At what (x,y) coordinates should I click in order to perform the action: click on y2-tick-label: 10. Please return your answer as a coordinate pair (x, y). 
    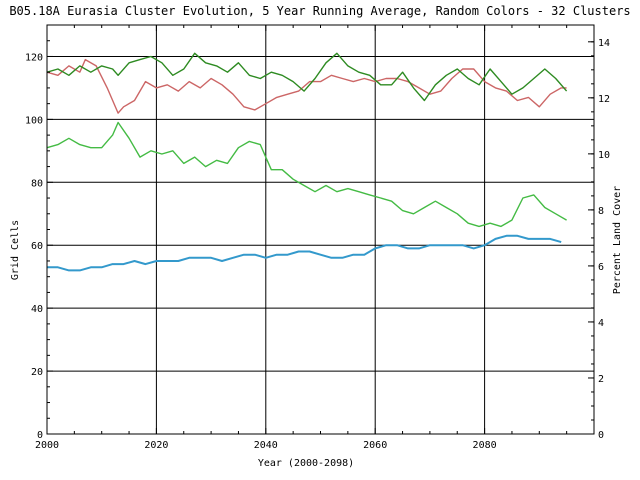
    Looking at the image, I should click on (604, 155).